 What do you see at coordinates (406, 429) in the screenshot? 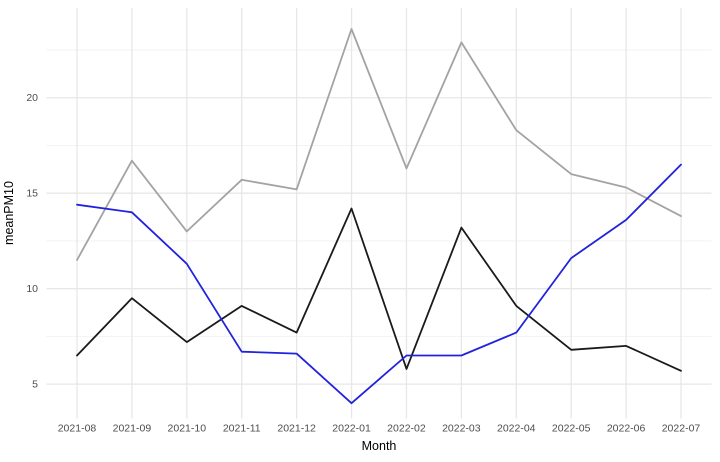
I see `x-tick-label: 2022-02` at bounding box center [406, 429].